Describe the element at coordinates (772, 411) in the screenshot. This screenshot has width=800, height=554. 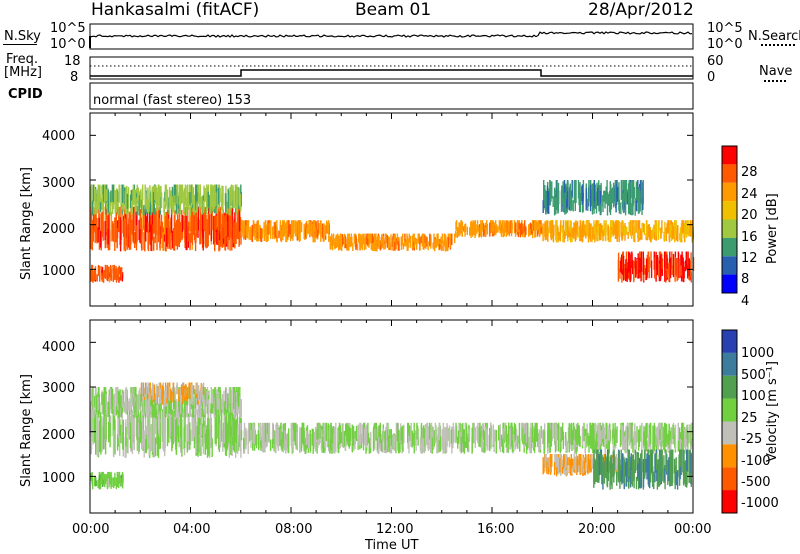
I see `velocity-colorbar-label: Velocity [m s⁻¹]` at that location.